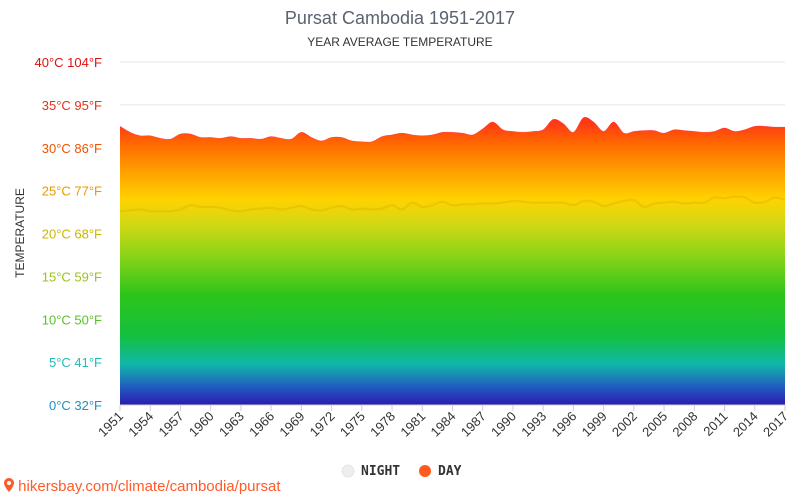 The image size is (800, 500). Describe the element at coordinates (75, 362) in the screenshot. I see `y-tick-label: 5°C 41°F` at that location.